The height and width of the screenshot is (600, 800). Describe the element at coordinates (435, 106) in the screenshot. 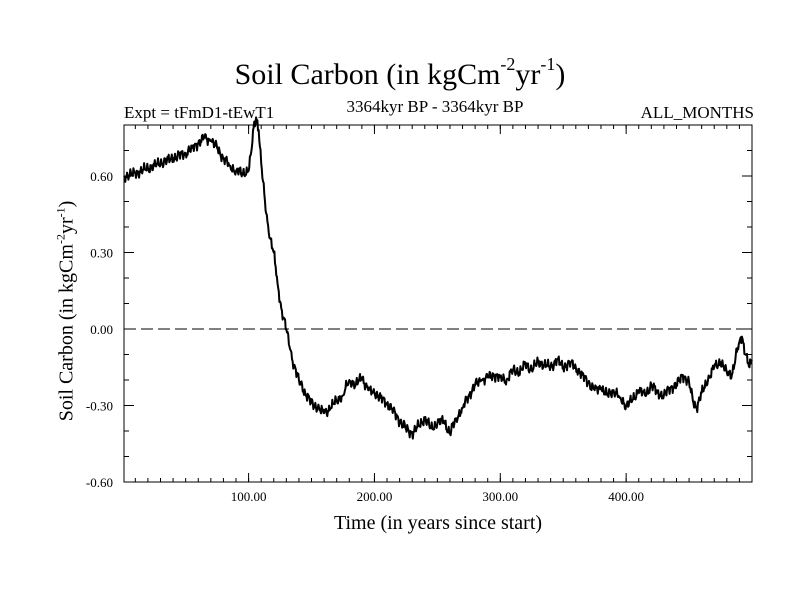

I see `period-label: 3364kyr BP - 3364kyr BP` at that location.